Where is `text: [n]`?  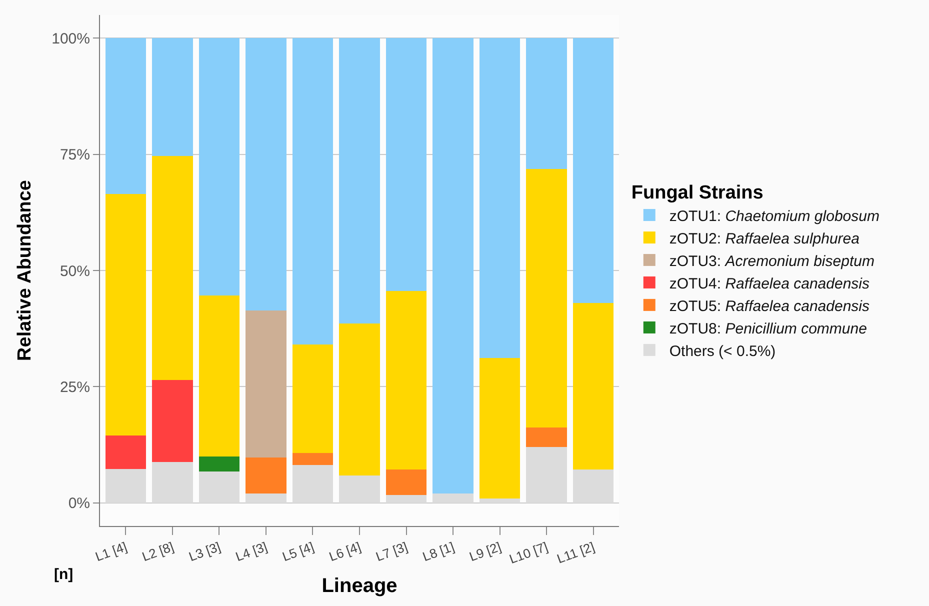 text: [n] is located at coordinates (64, 574).